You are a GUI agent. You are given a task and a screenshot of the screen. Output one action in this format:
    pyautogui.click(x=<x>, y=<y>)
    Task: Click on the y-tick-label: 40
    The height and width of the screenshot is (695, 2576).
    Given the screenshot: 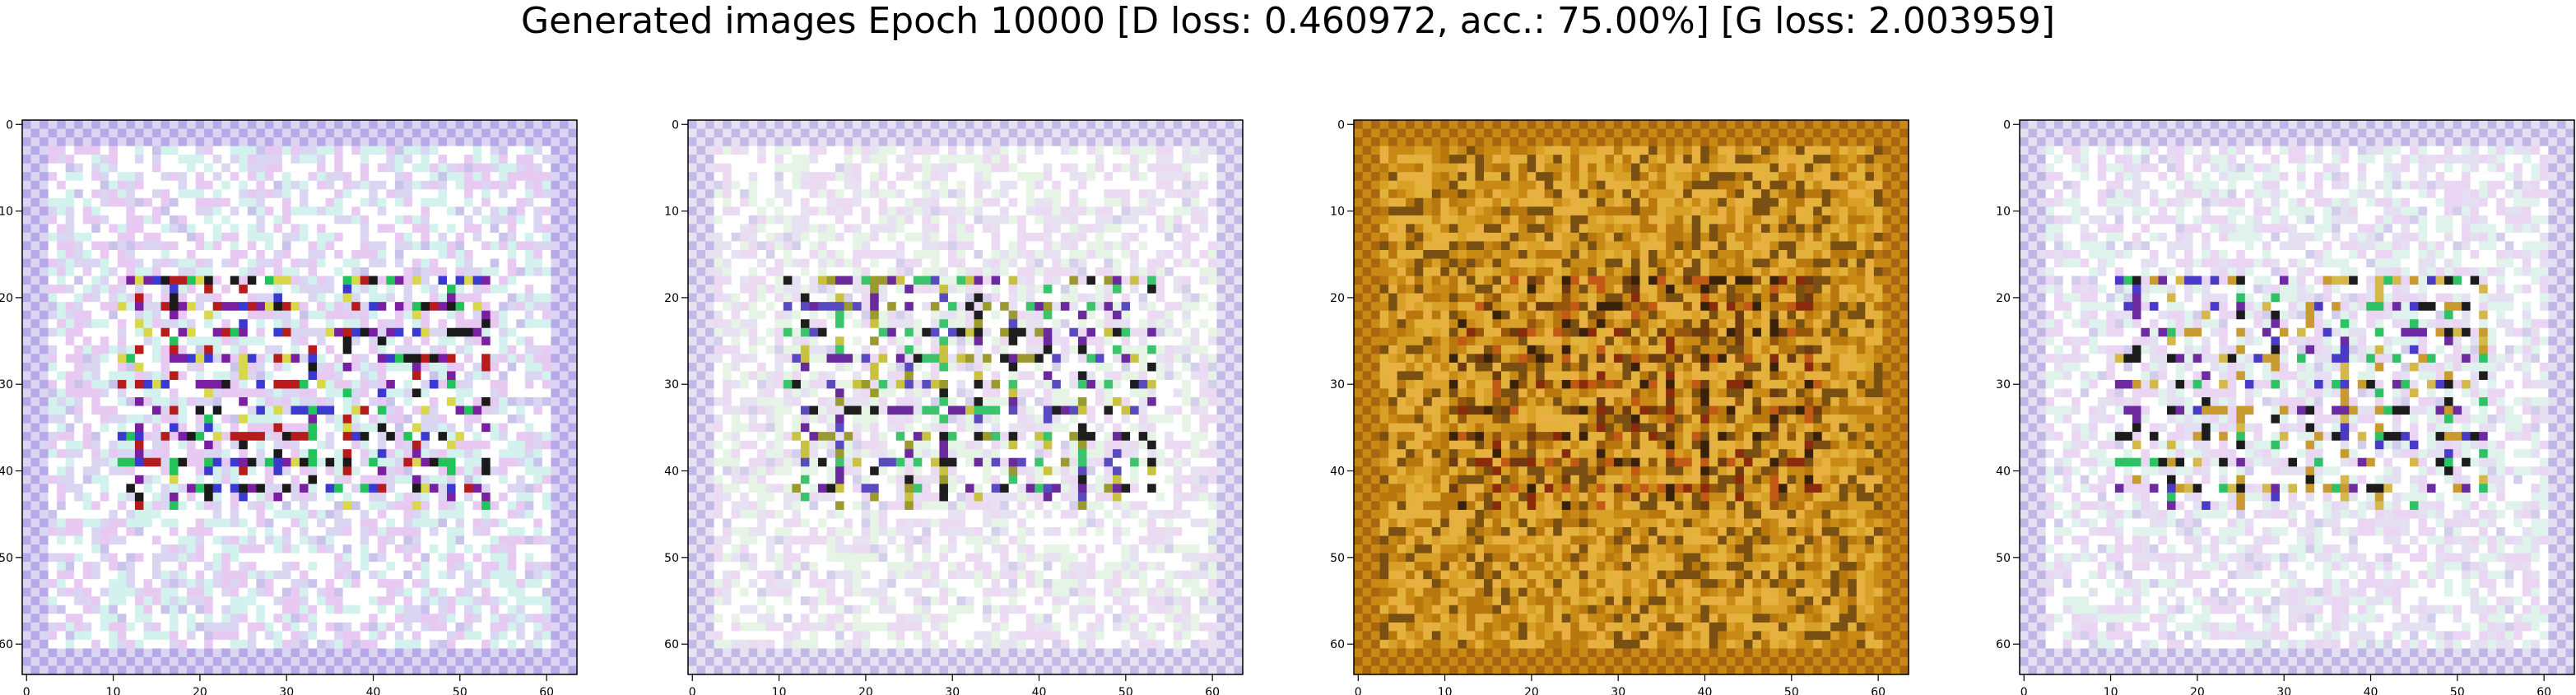 What is the action you would take?
    pyautogui.click(x=6, y=472)
    